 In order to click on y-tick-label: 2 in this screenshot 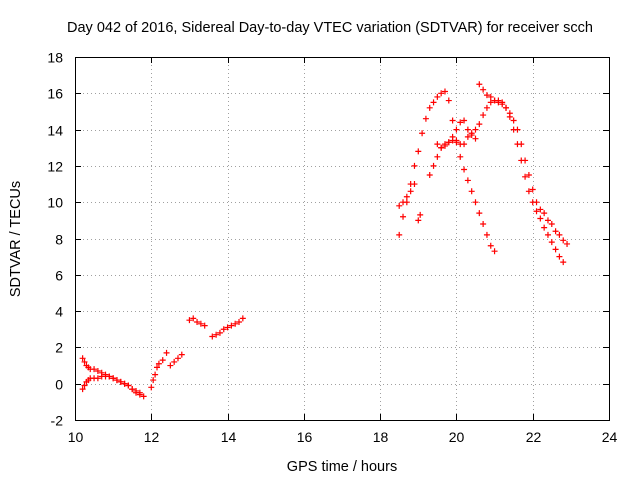, I will do `click(59, 348)`.